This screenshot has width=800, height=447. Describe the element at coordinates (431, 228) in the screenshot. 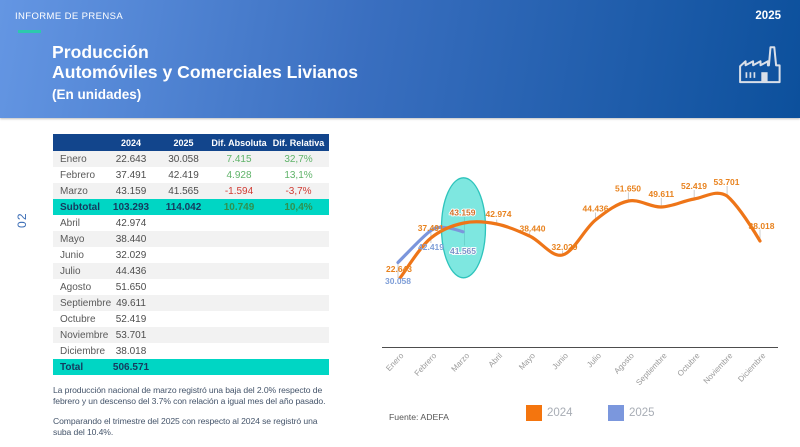

I see `svg-text: 37.491` at that location.